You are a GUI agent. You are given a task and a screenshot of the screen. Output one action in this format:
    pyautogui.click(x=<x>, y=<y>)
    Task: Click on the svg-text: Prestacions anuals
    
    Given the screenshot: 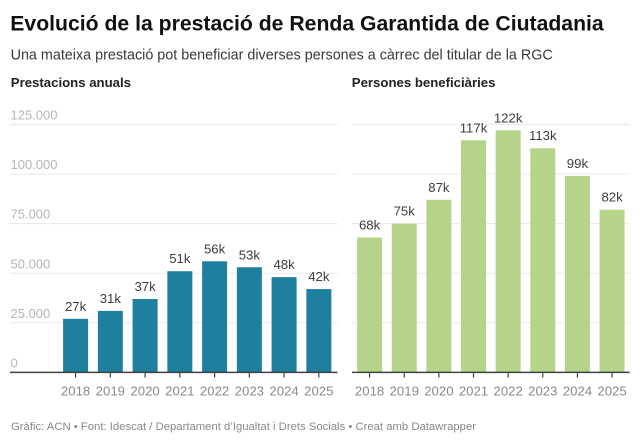 What is the action you would take?
    pyautogui.click(x=71, y=82)
    